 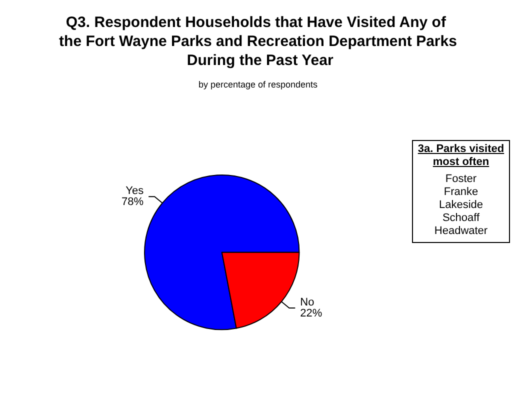 What do you see at coordinates (258, 41) in the screenshot?
I see `chart-title: Q3. Respondent Households that Have Visited Any of the Fort Wayne Parks and Recreation Department Parks During the Past Year` at bounding box center [258, 41].